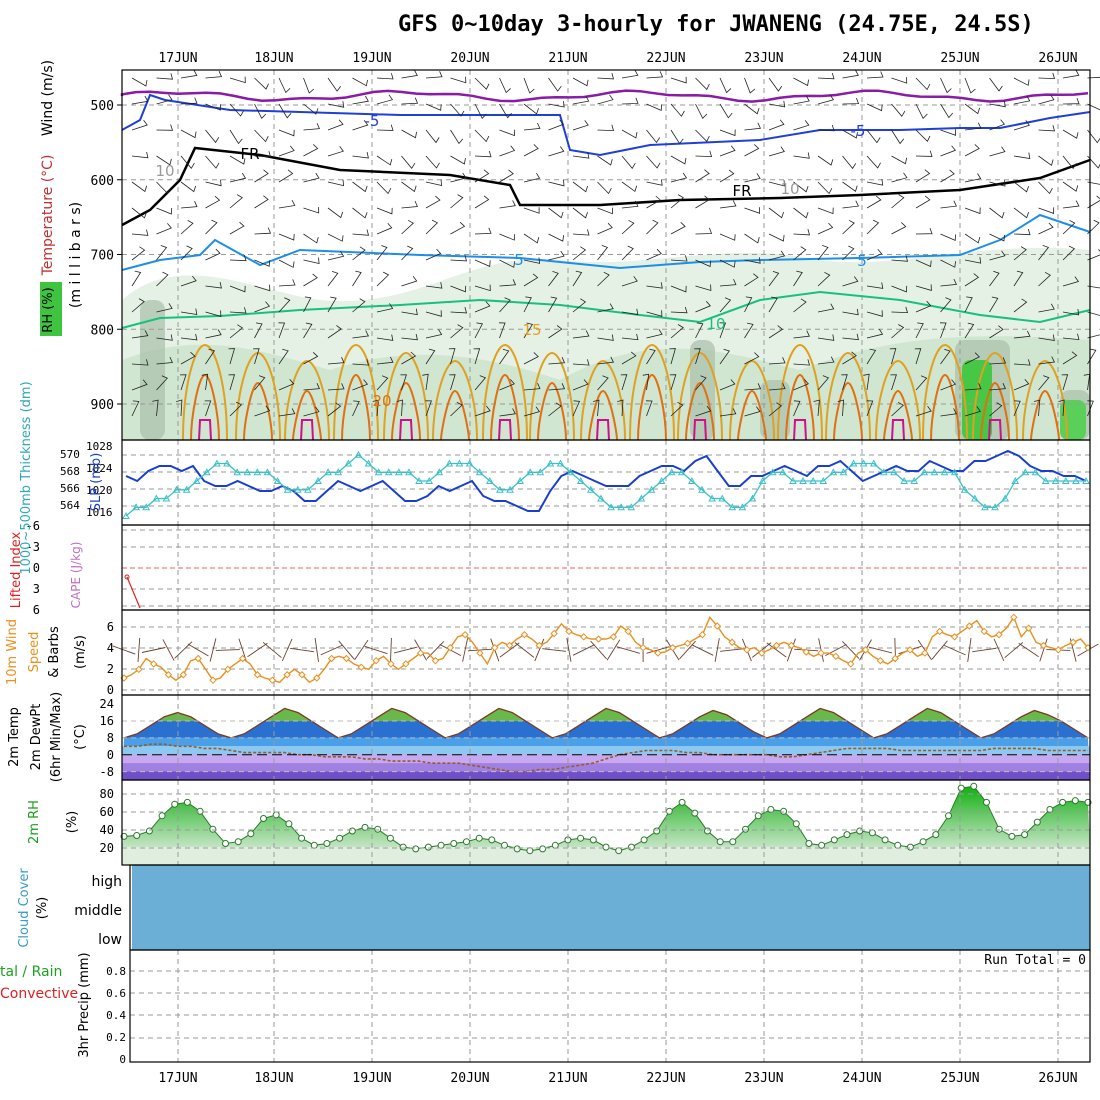 This screenshot has height=1100, width=1100. What do you see at coordinates (76, 575) in the screenshot?
I see `cape-axis-label: CAPE (J/kg)` at bounding box center [76, 575].